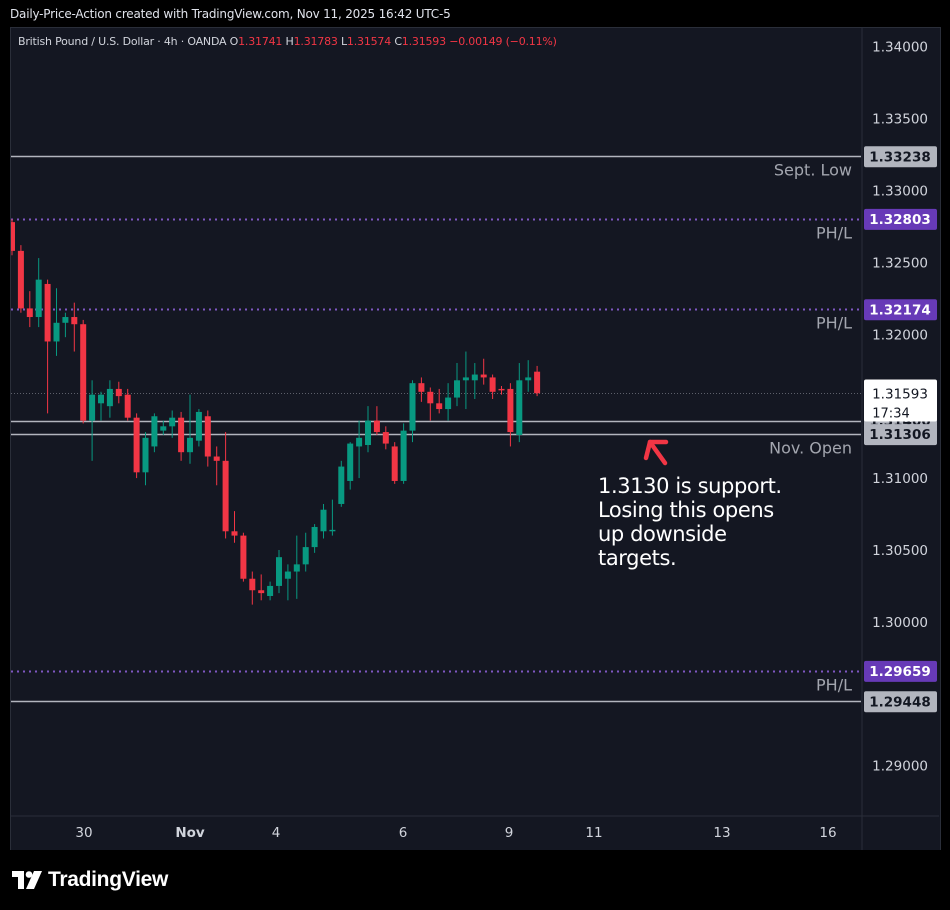  Describe the element at coordinates (900, 120) in the screenshot. I see `price-tick-label: 1.33500` at that location.